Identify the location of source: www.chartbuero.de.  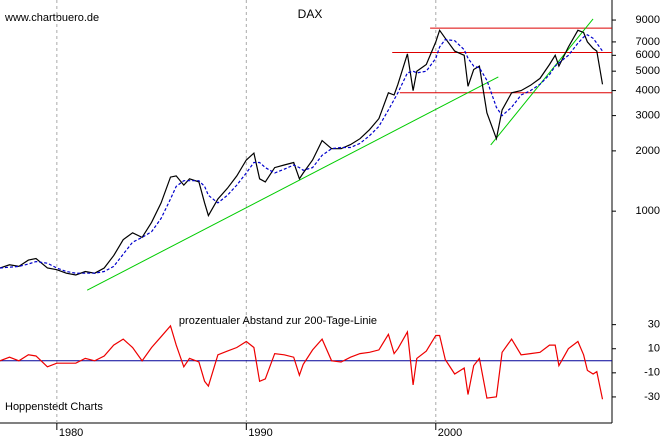
(51, 18).